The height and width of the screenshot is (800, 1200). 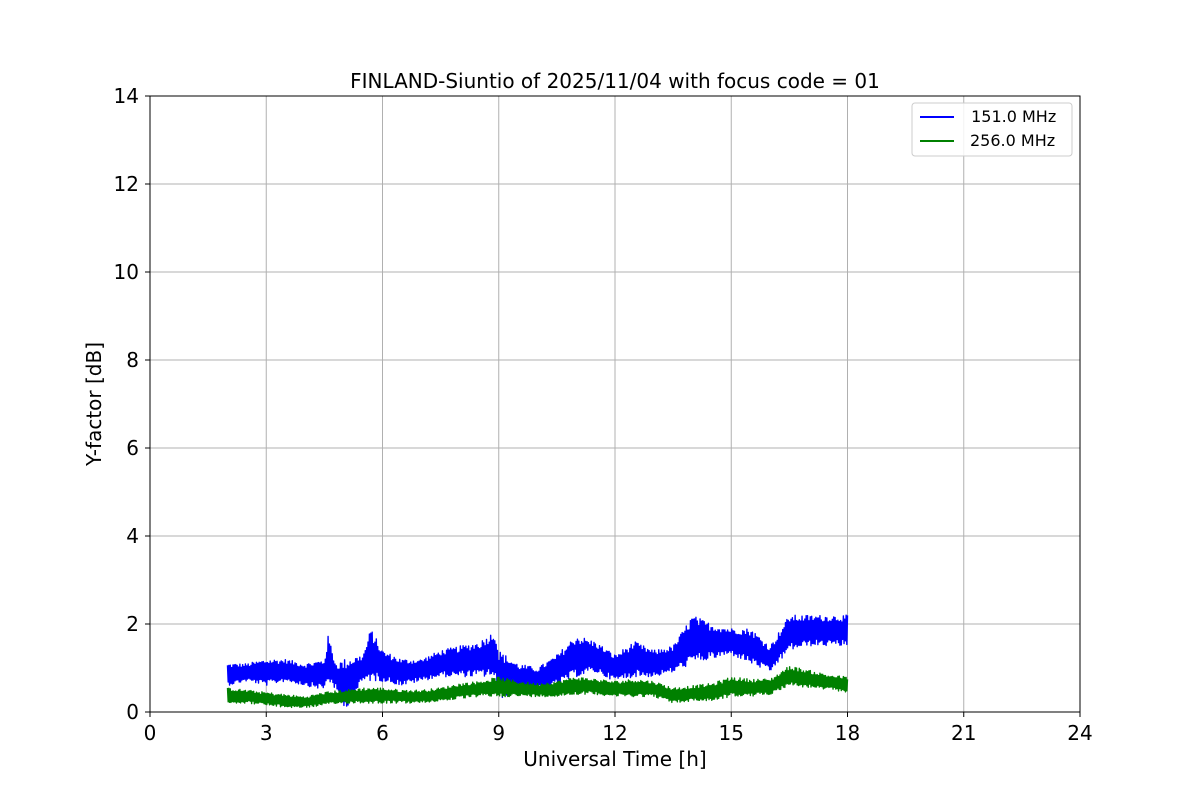 What do you see at coordinates (731, 733) in the screenshot?
I see `x-tick-label: 15` at bounding box center [731, 733].